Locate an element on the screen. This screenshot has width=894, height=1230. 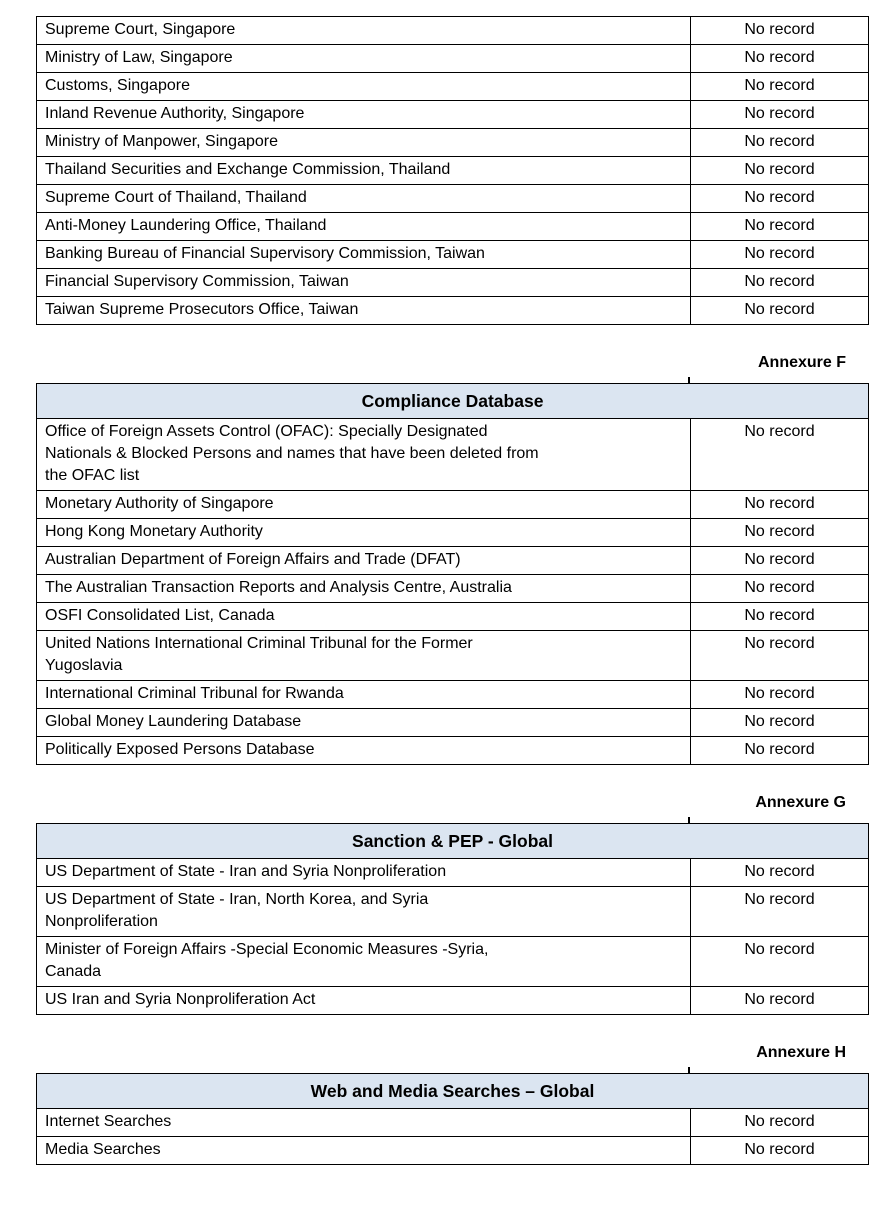
table-header-row: Sanction & PEP - Global is located at coordinates (452, 838).